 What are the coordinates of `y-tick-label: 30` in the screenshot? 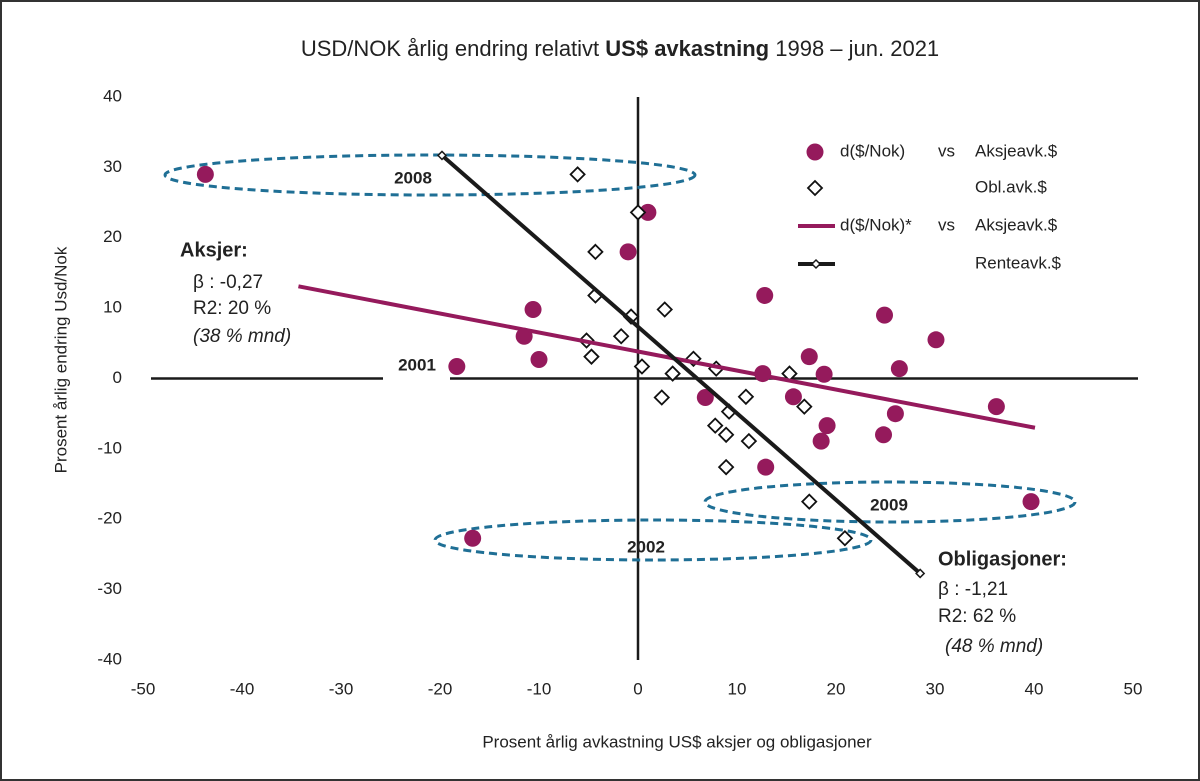 It's located at (112, 166).